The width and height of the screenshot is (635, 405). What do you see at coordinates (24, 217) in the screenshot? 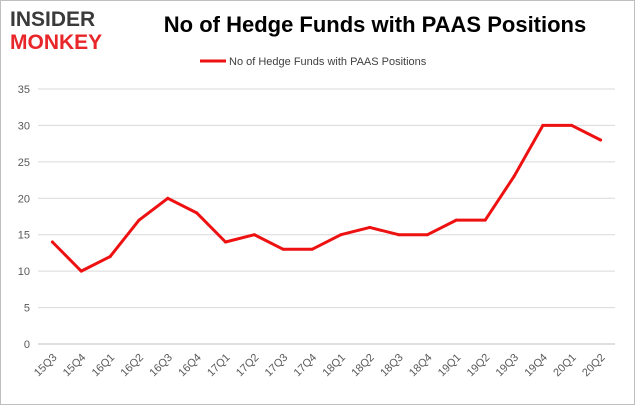
I see `y-tick-labels: 0 5 10 15 20 25 30 35` at bounding box center [24, 217].